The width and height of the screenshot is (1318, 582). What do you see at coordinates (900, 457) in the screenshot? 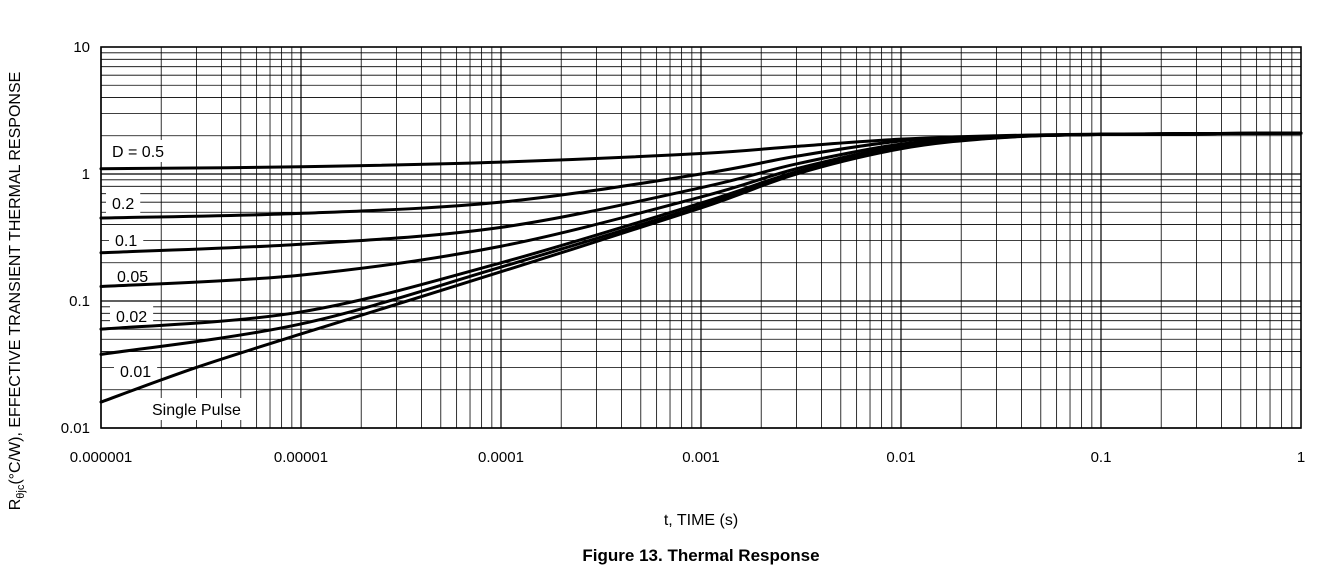
I see `x-tick-label: 0.01` at bounding box center [900, 457].